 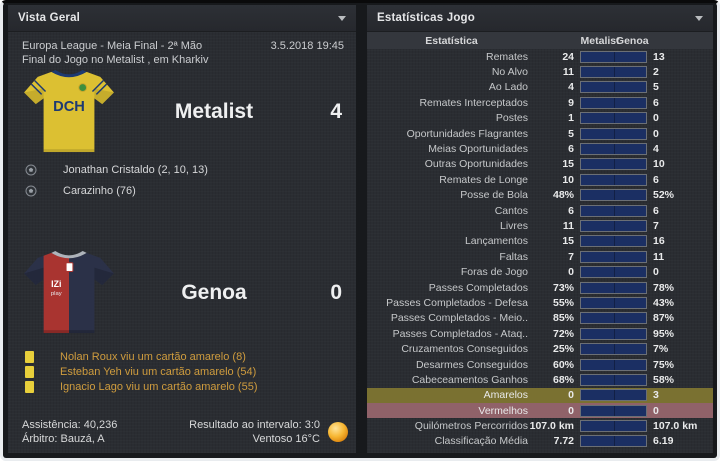 What do you see at coordinates (182, 18) in the screenshot?
I see `overview-panel-header: Vista Geral` at bounding box center [182, 18].